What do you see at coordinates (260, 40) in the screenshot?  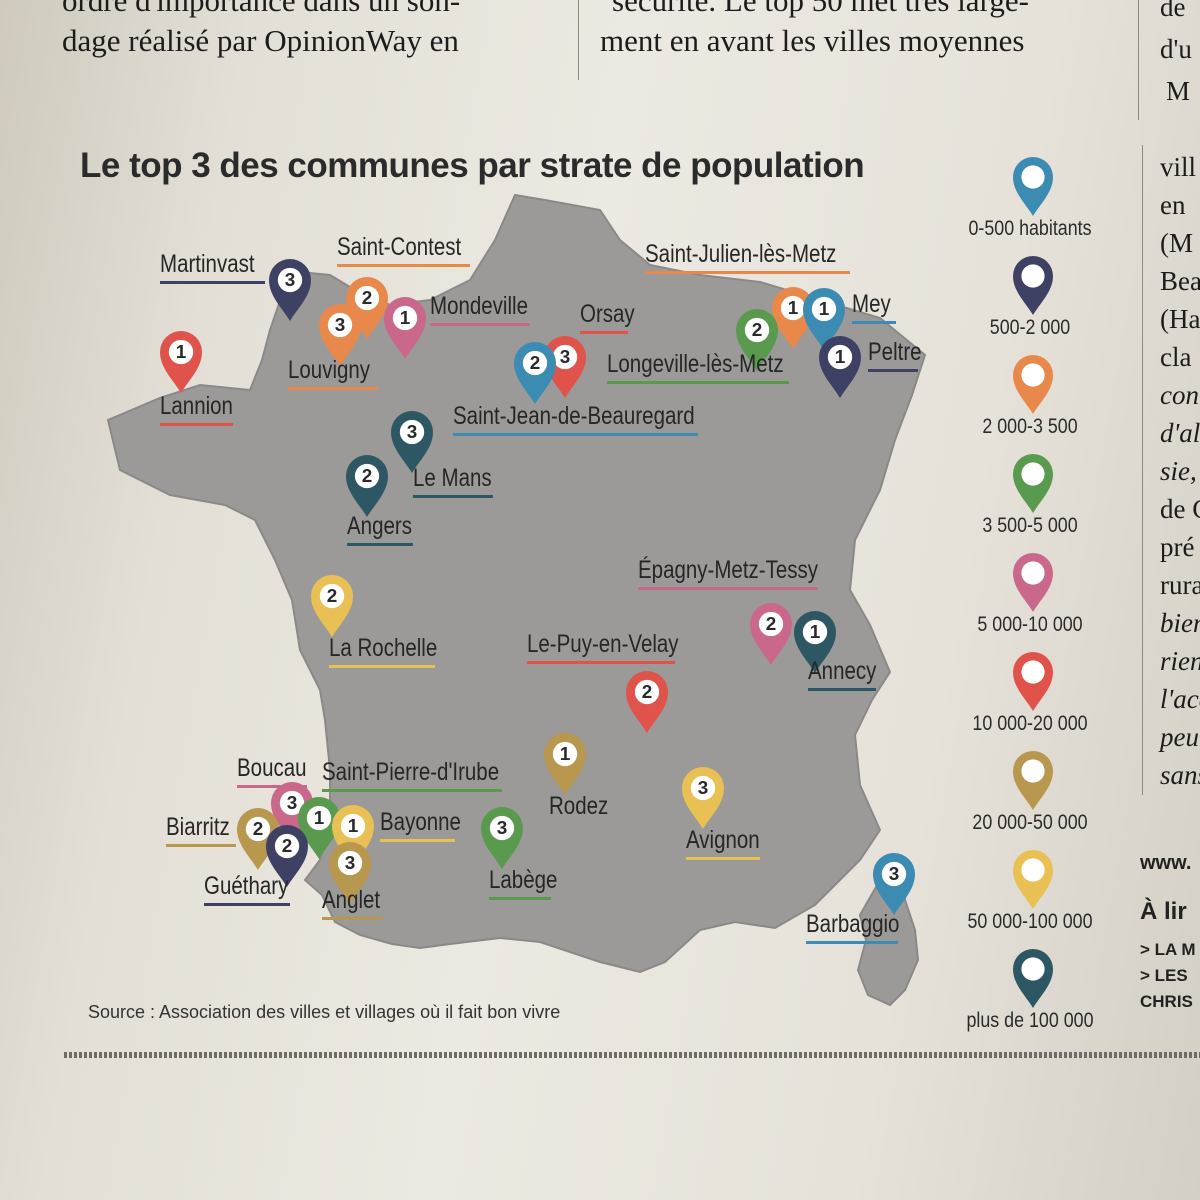 I see `article-left-line-2: dage réalisé par OpinionWay en` at bounding box center [260, 40].